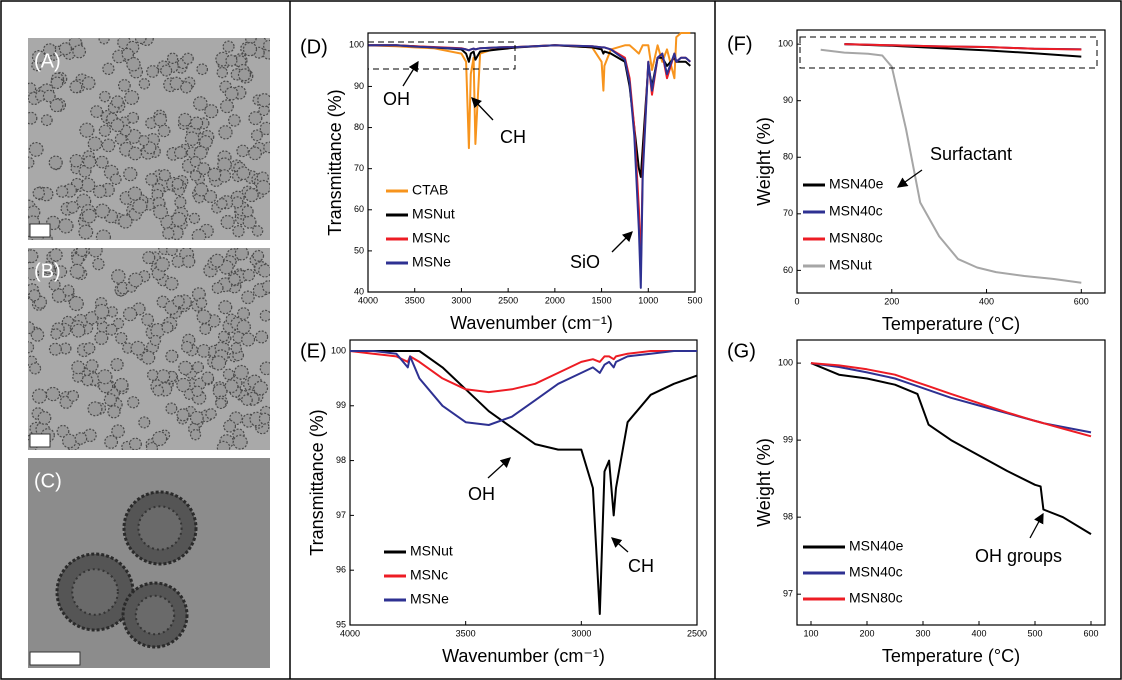  I want to click on x-tick-label: 3000, so click(581, 633).